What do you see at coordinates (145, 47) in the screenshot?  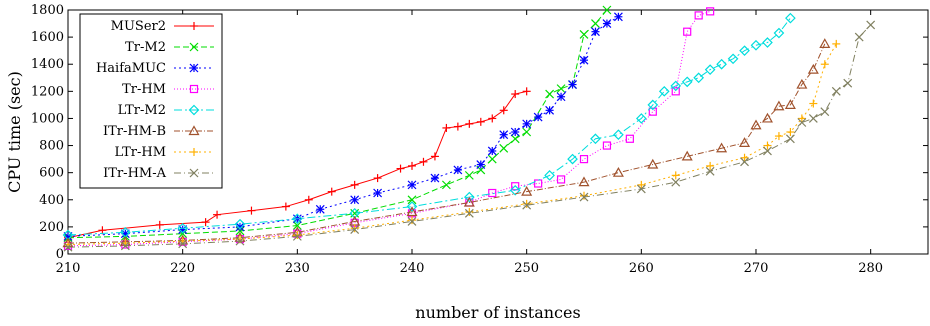 I see `legend-label: Tr-M2` at bounding box center [145, 47].